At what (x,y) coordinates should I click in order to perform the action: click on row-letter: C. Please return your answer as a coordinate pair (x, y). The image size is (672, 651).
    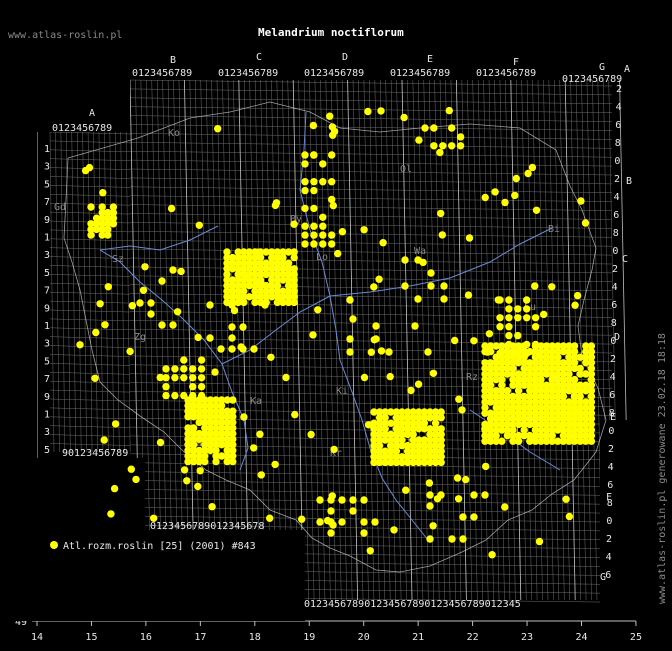
    Looking at the image, I should click on (625, 259).